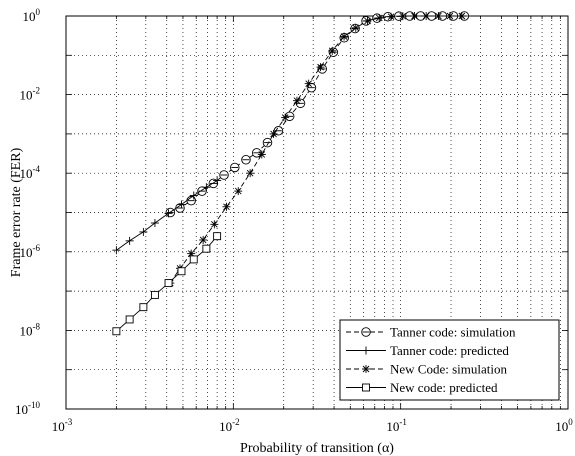 The image size is (575, 456). What do you see at coordinates (16, 212) in the screenshot?
I see `y-axis-label: Frame error rate (FER)` at bounding box center [16, 212].